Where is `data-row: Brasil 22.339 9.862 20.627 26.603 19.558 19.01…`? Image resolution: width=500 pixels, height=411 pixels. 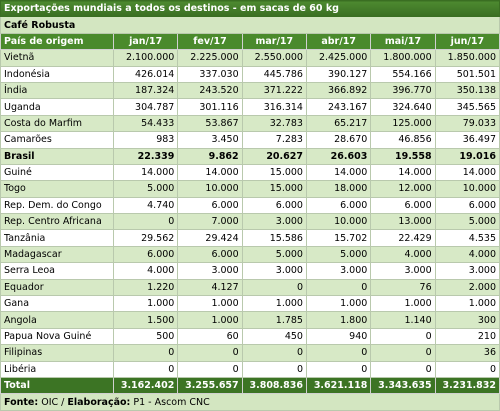 data-row: Brasil 22.339 9.862 20.627 26.603 19.558 19.01… is located at coordinates (250, 156).